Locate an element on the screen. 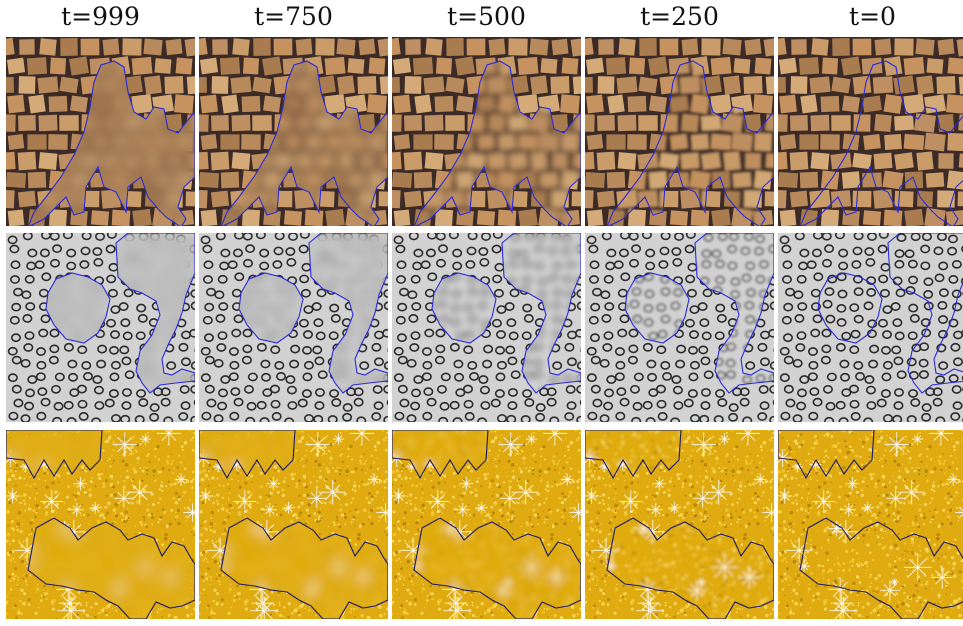  column-header: t=999 is located at coordinates (100, 16).